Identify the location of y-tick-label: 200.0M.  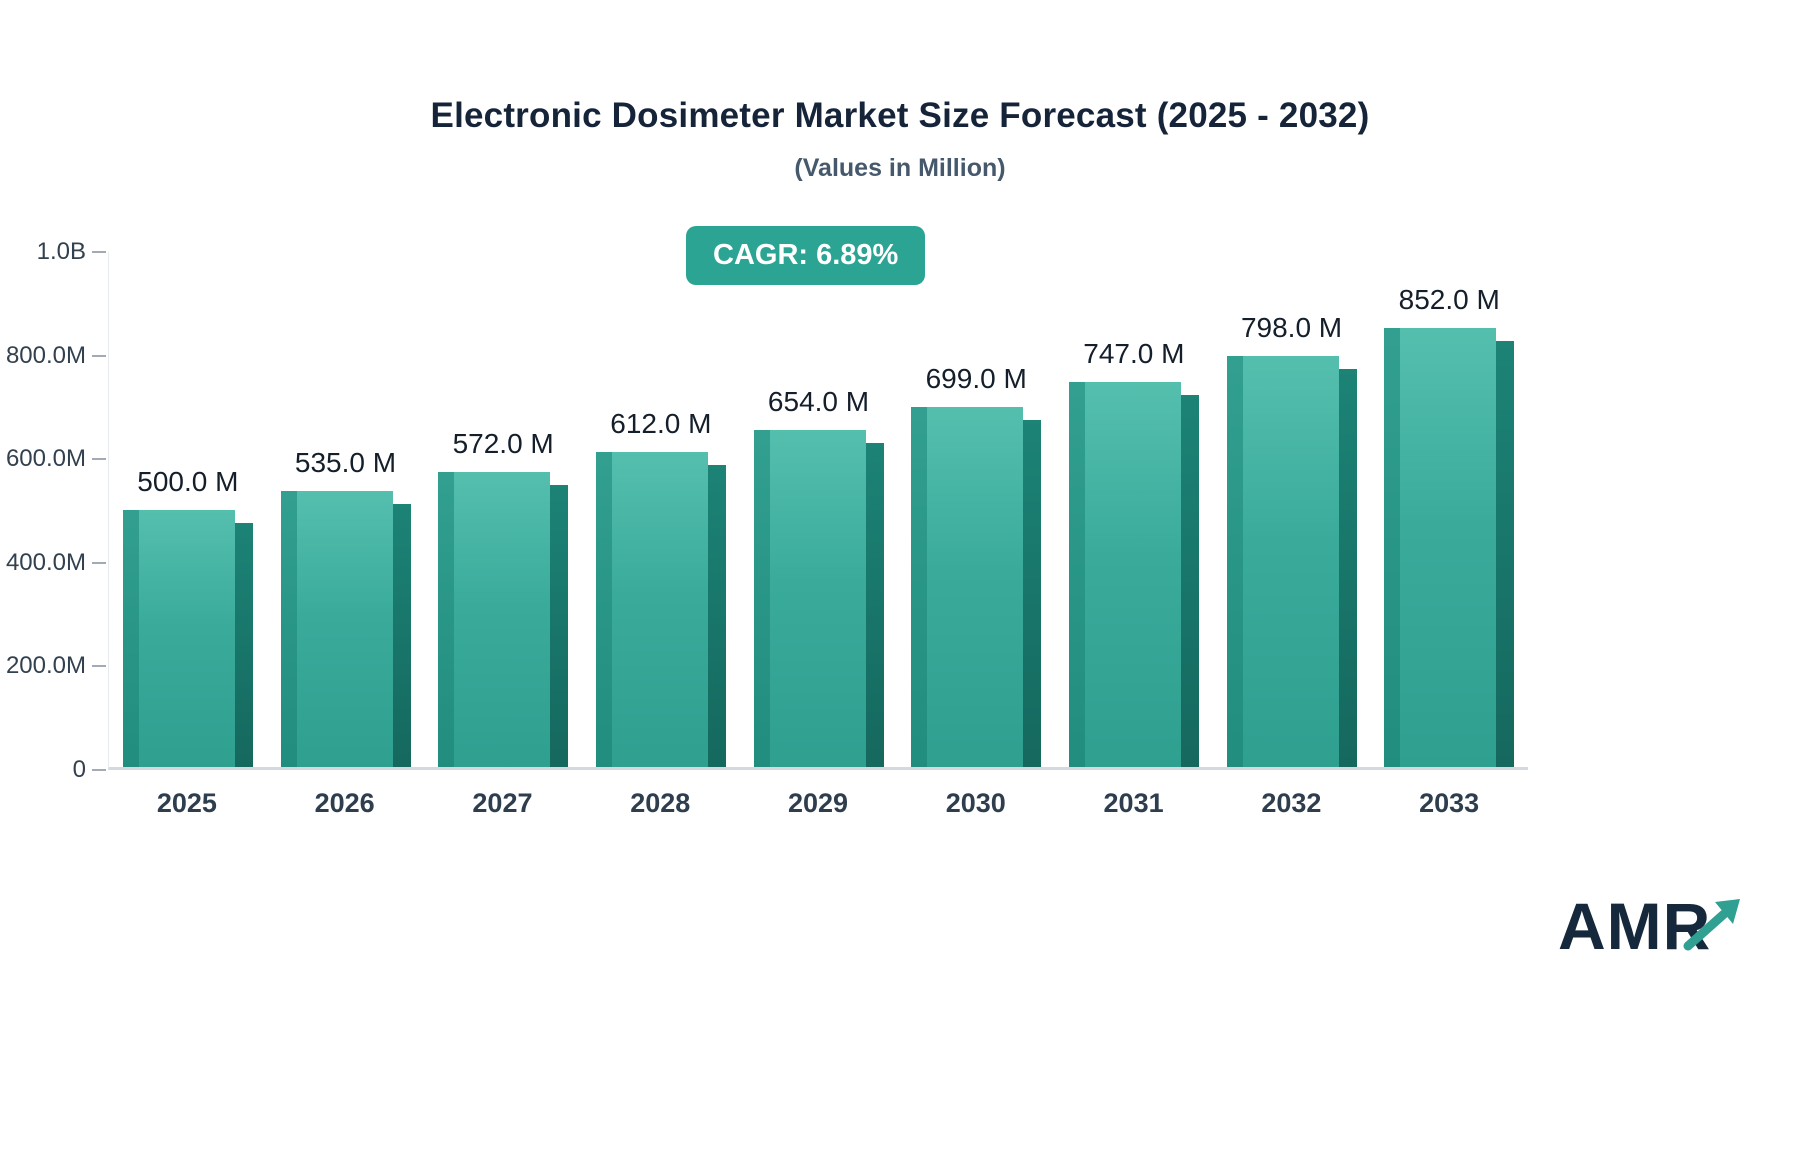
(45, 666).